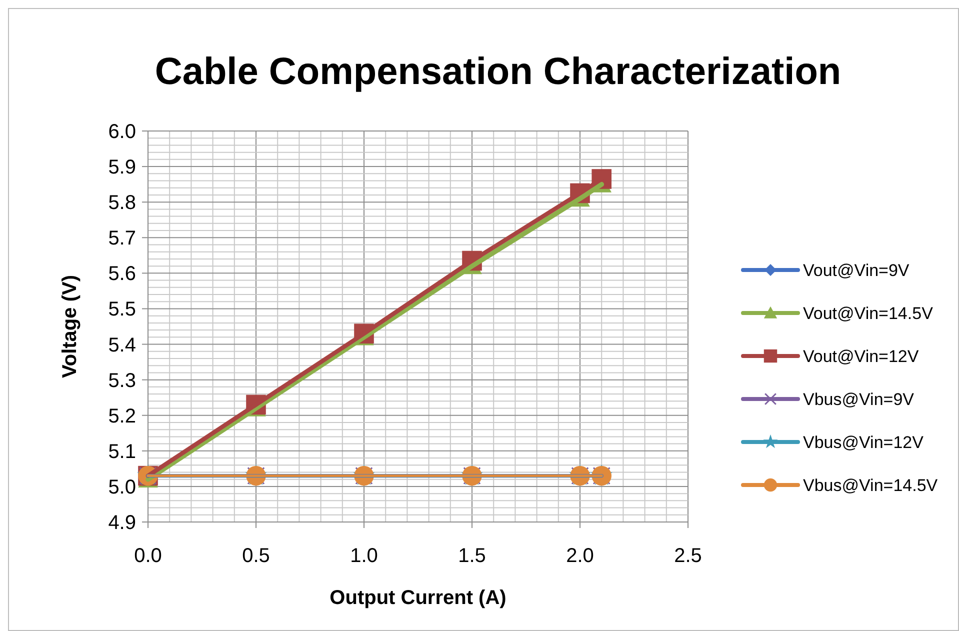 The height and width of the screenshot is (631, 959). What do you see at coordinates (418, 598) in the screenshot?
I see `x-axis-title: Output Current (A)` at bounding box center [418, 598].